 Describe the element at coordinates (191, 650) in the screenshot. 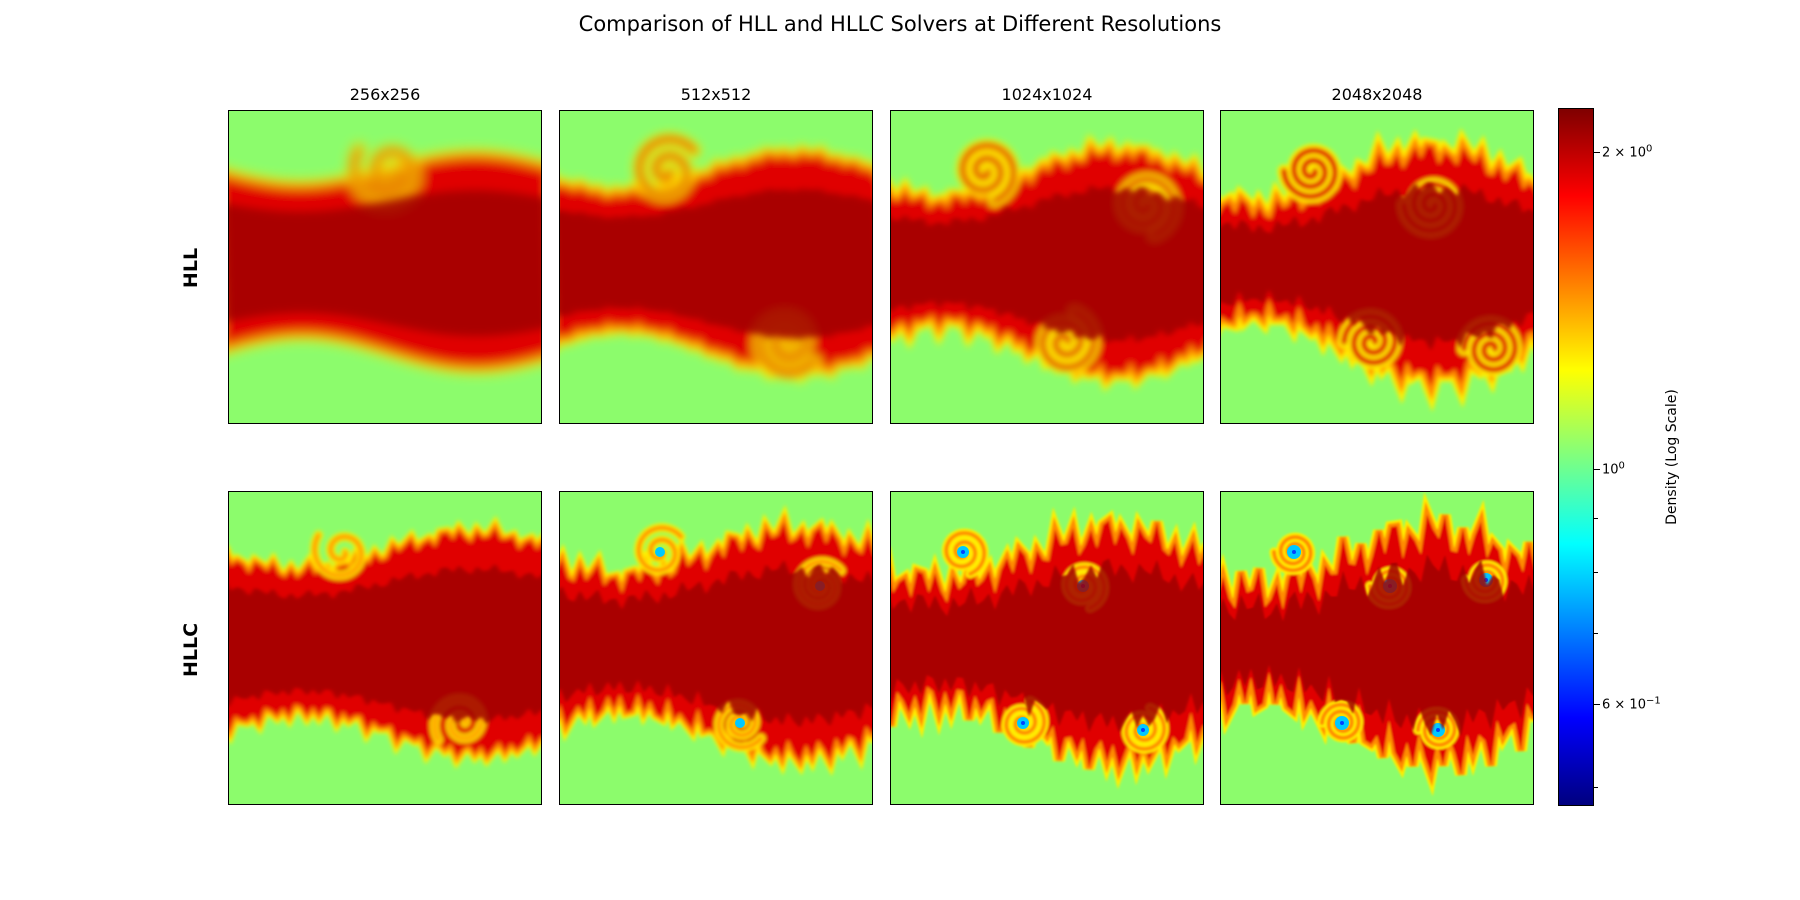

I see `row-label-hllc: HLLC` at that location.